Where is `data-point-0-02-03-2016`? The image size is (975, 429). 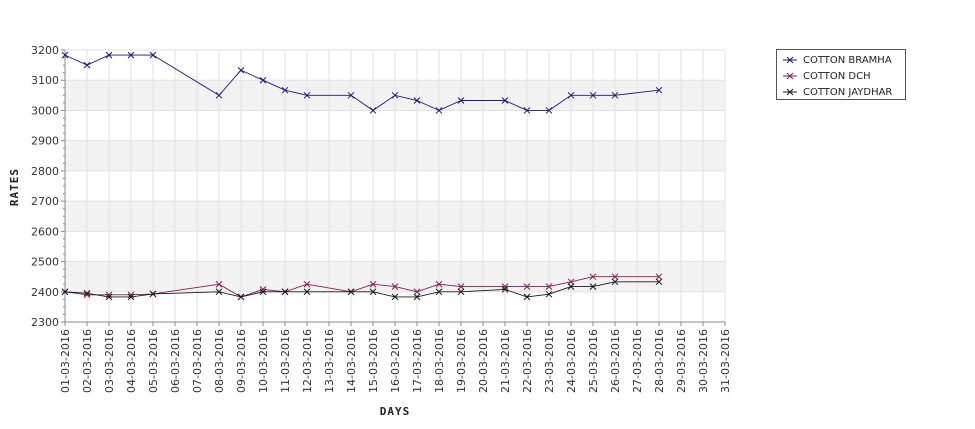 data-point-0-02-03-2016 is located at coordinates (87, 65).